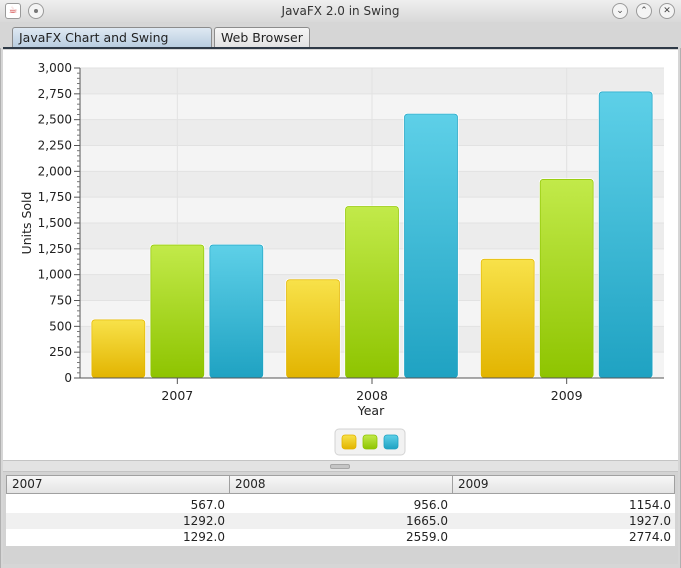  What do you see at coordinates (650, 537) in the screenshot?
I see `table-cell: 2774.0` at bounding box center [650, 537].